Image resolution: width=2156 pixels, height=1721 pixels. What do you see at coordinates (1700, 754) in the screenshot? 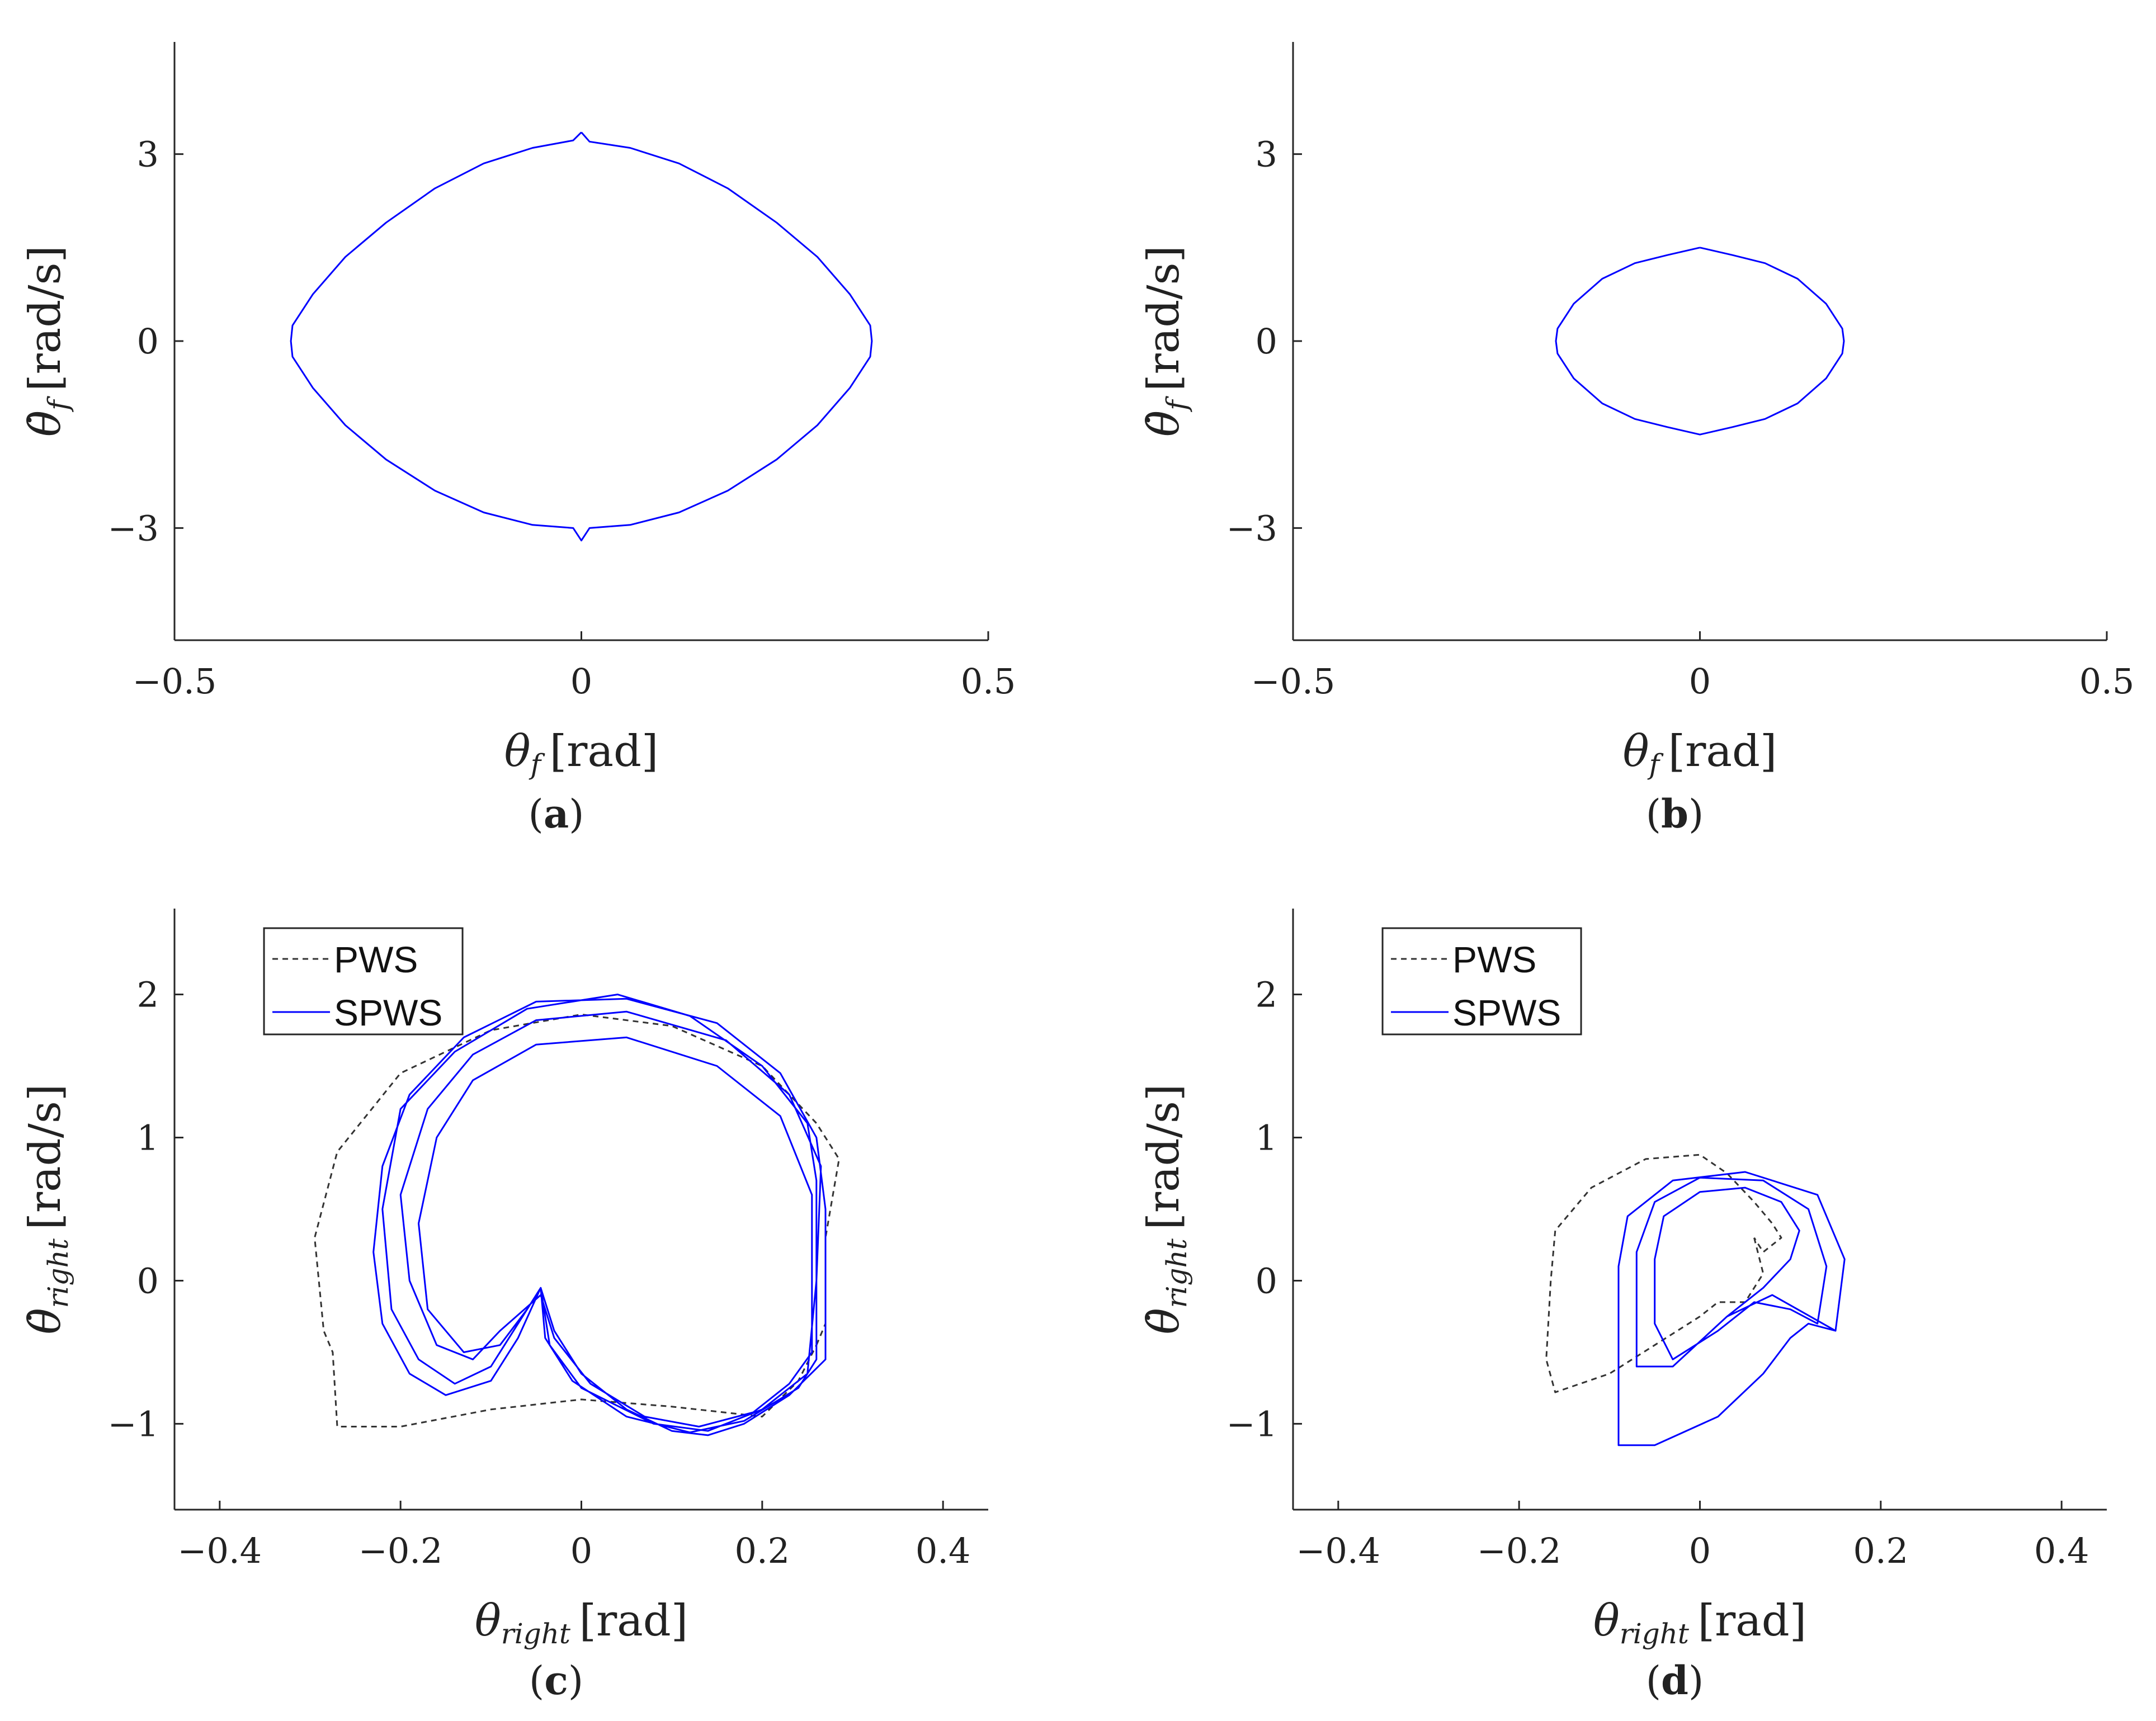
I see `panel-b-x-axis-label: θf [rad]` at bounding box center [1700, 754].